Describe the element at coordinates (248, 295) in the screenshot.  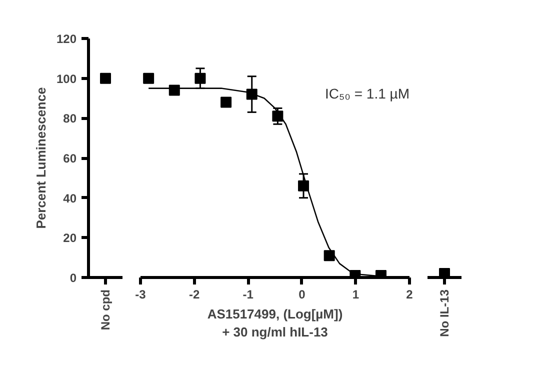
I see `x-tick-label: -1` at that location.